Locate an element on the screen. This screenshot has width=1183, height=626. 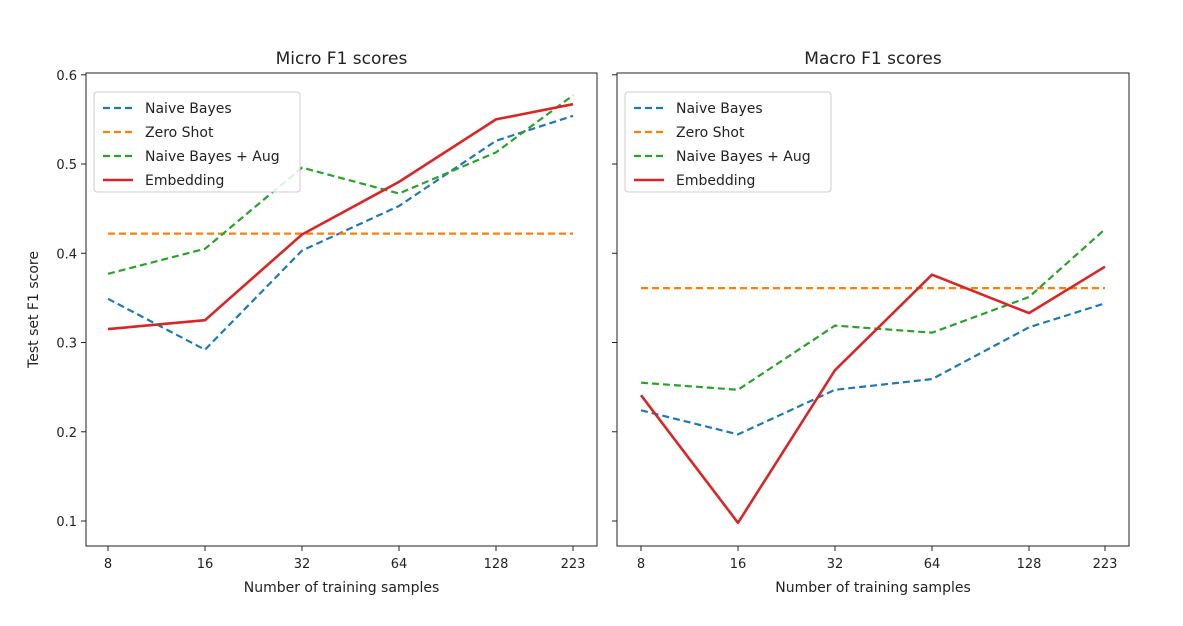
chart1-ytick-label: 0.5 is located at coordinates (66, 165).